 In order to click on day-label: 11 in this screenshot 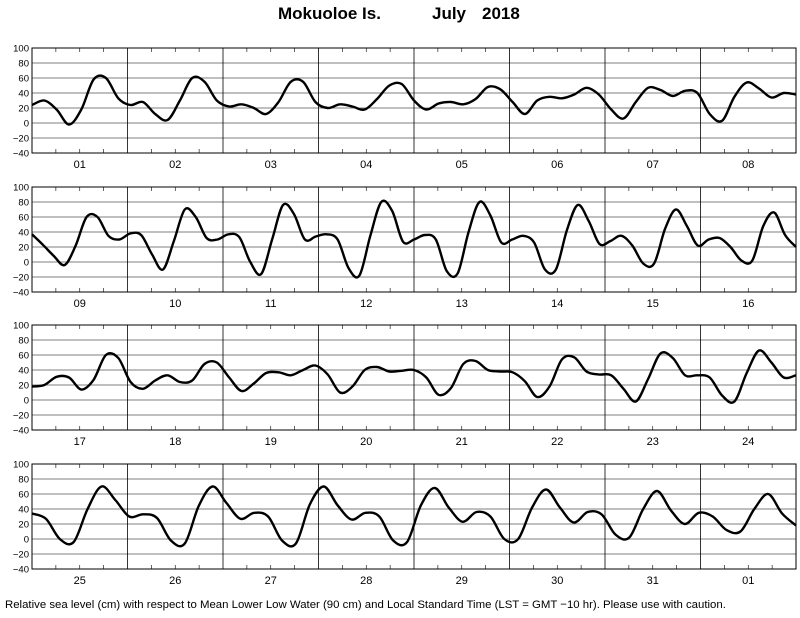, I will do `click(270, 304)`.